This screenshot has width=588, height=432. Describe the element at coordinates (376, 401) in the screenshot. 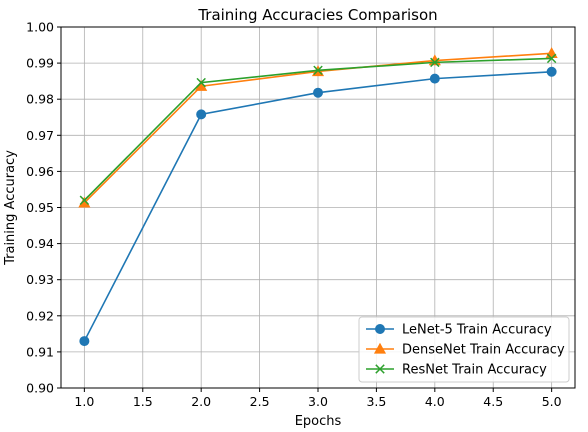

I see `x-tick-label: 3.5` at that location.